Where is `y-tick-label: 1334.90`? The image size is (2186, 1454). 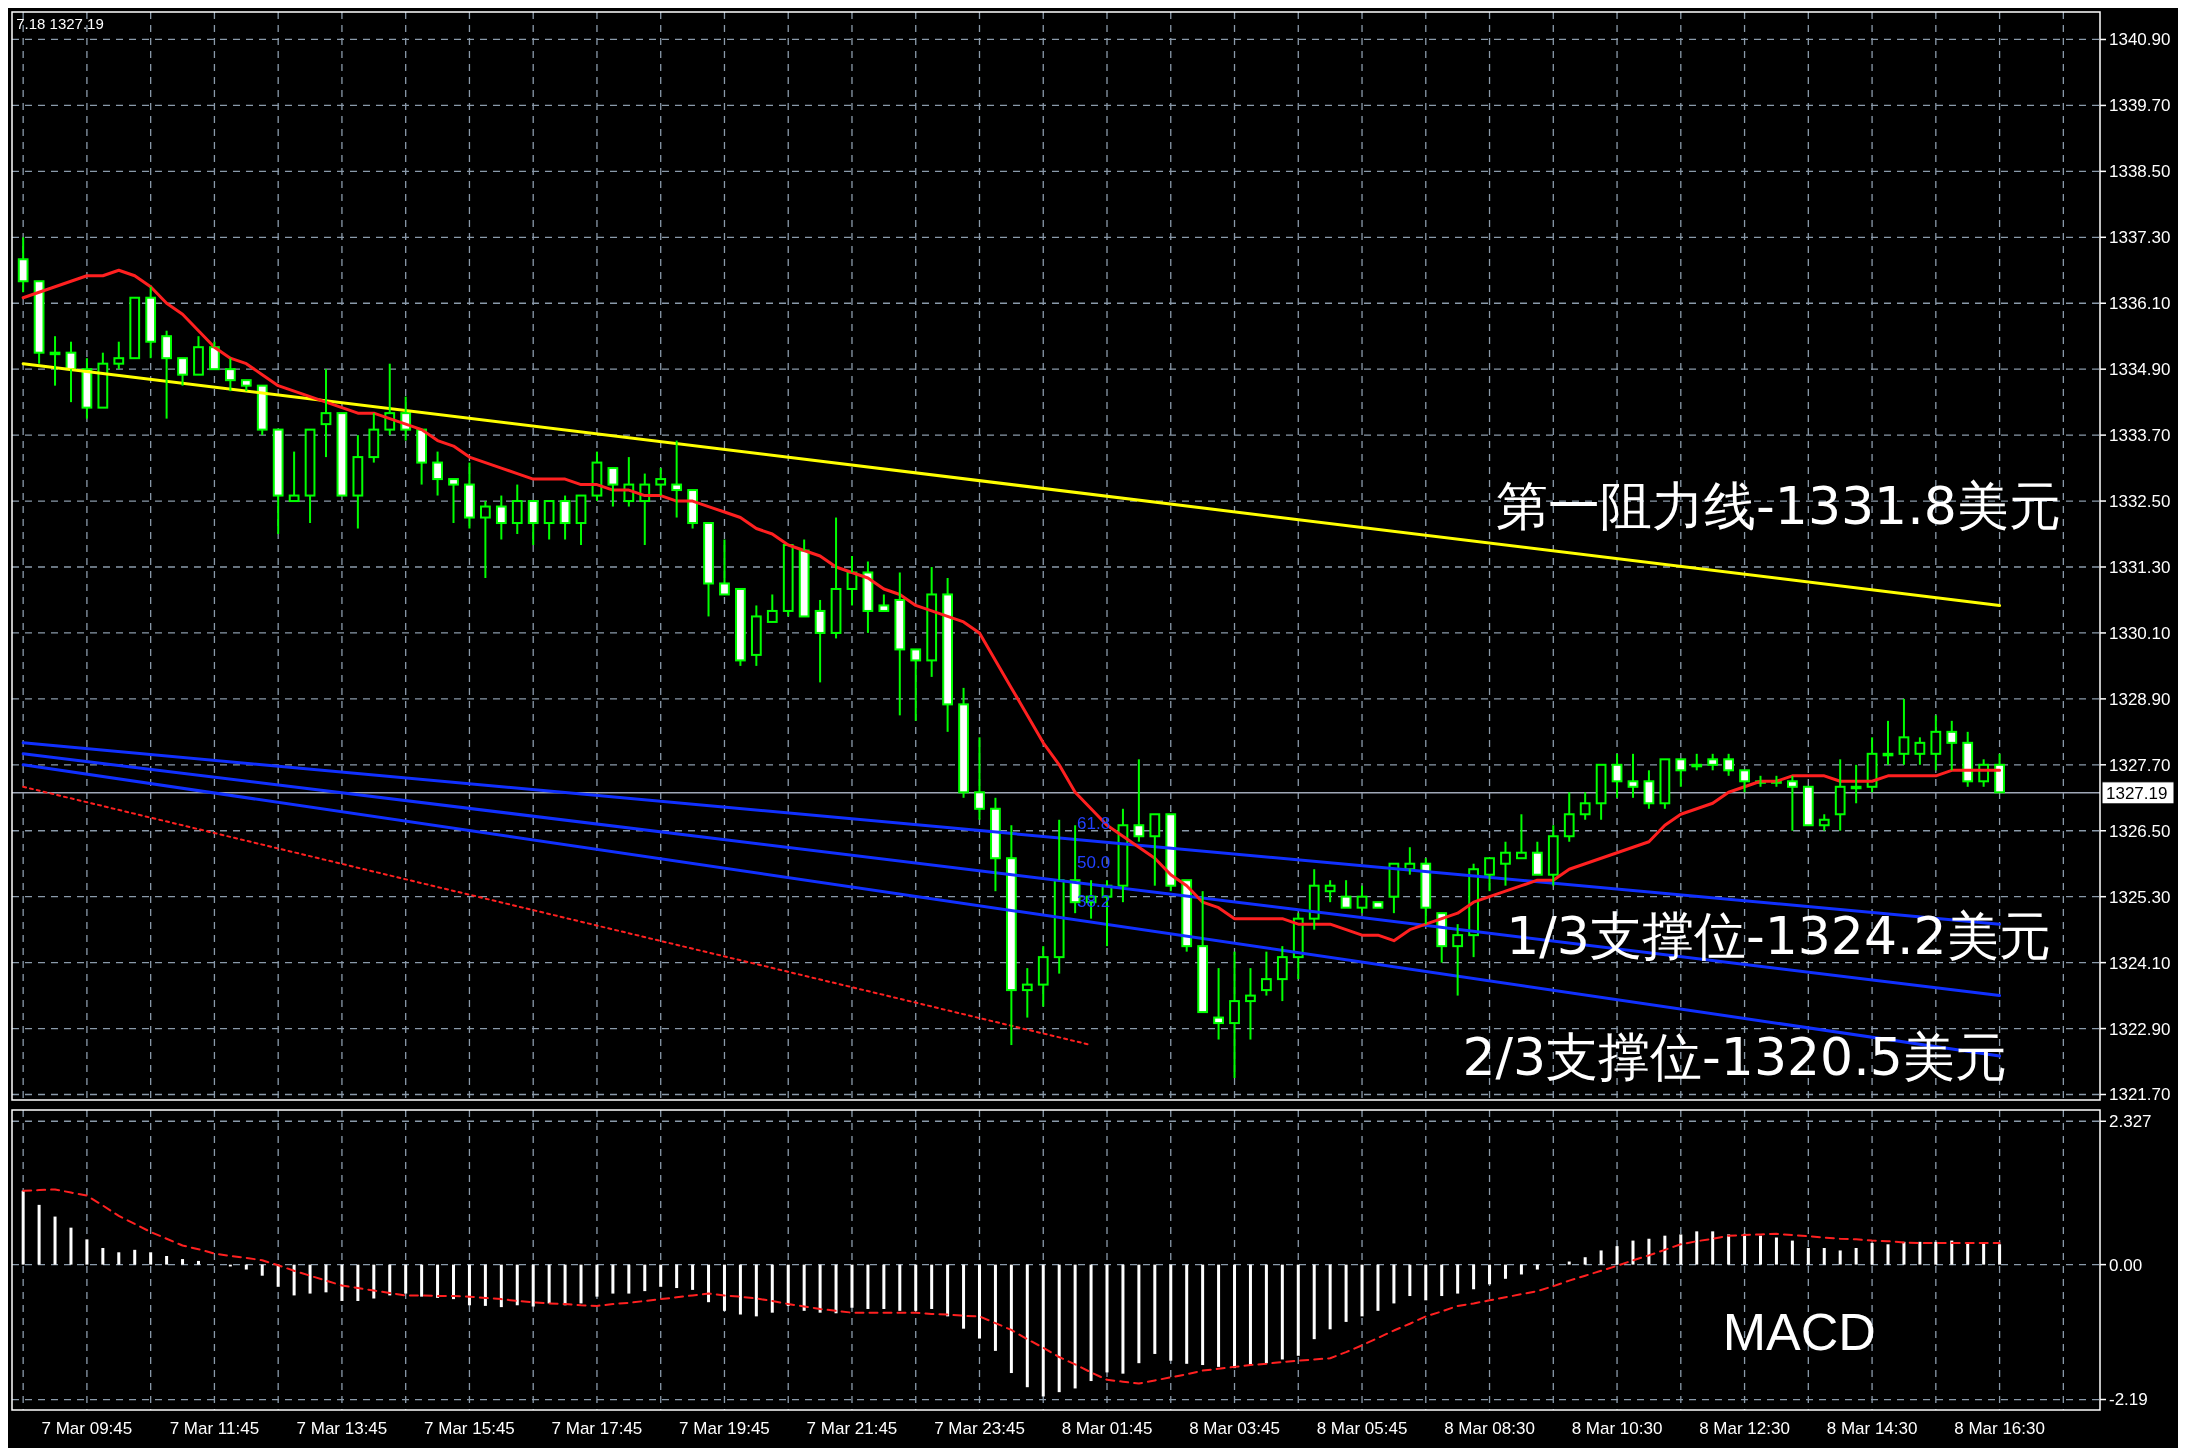
y-tick-label: 1334.90 is located at coordinates (2140, 370).